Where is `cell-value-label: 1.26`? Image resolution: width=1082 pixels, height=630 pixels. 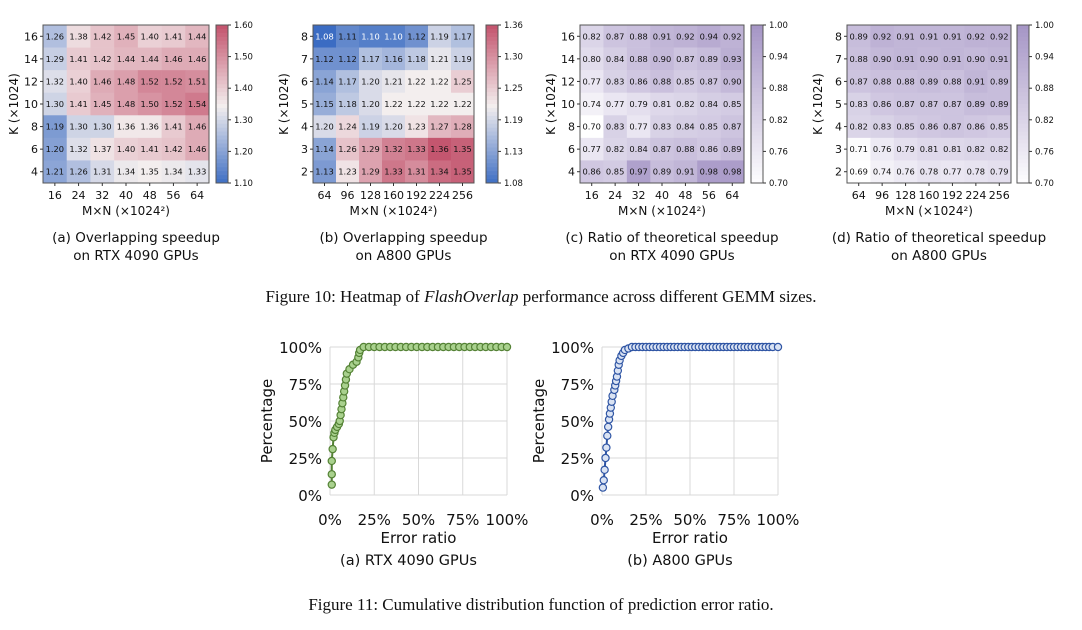
cell-value-label: 1.26 is located at coordinates (78, 172).